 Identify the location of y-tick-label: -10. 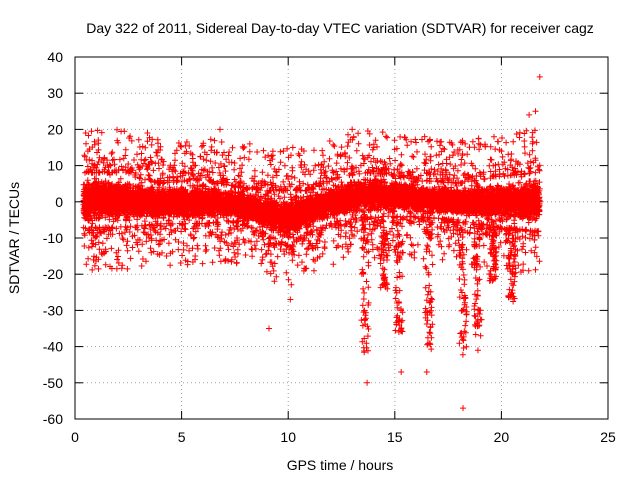
(53, 238).